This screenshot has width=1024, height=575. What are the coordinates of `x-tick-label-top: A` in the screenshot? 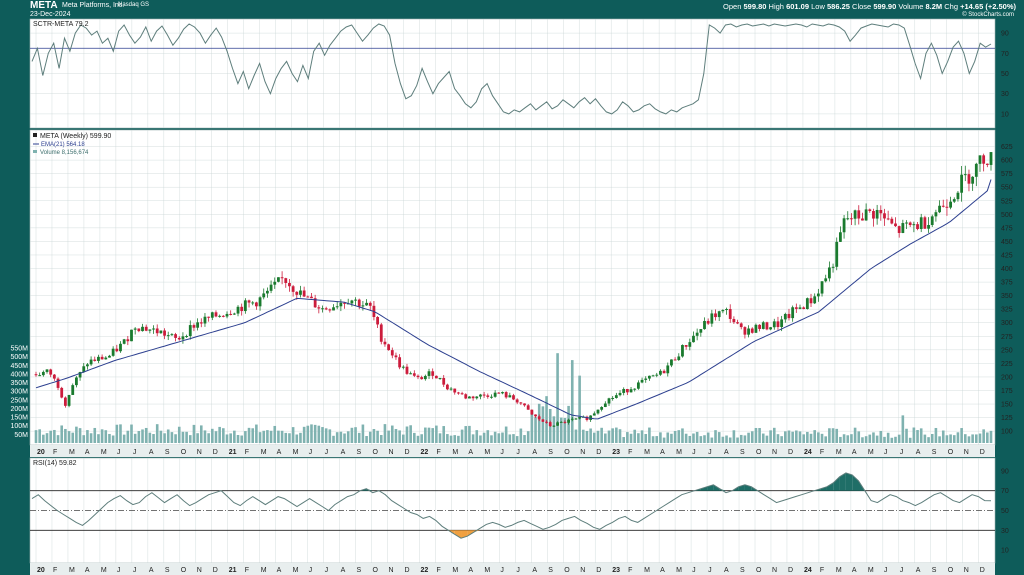 It's located at (662, 452).